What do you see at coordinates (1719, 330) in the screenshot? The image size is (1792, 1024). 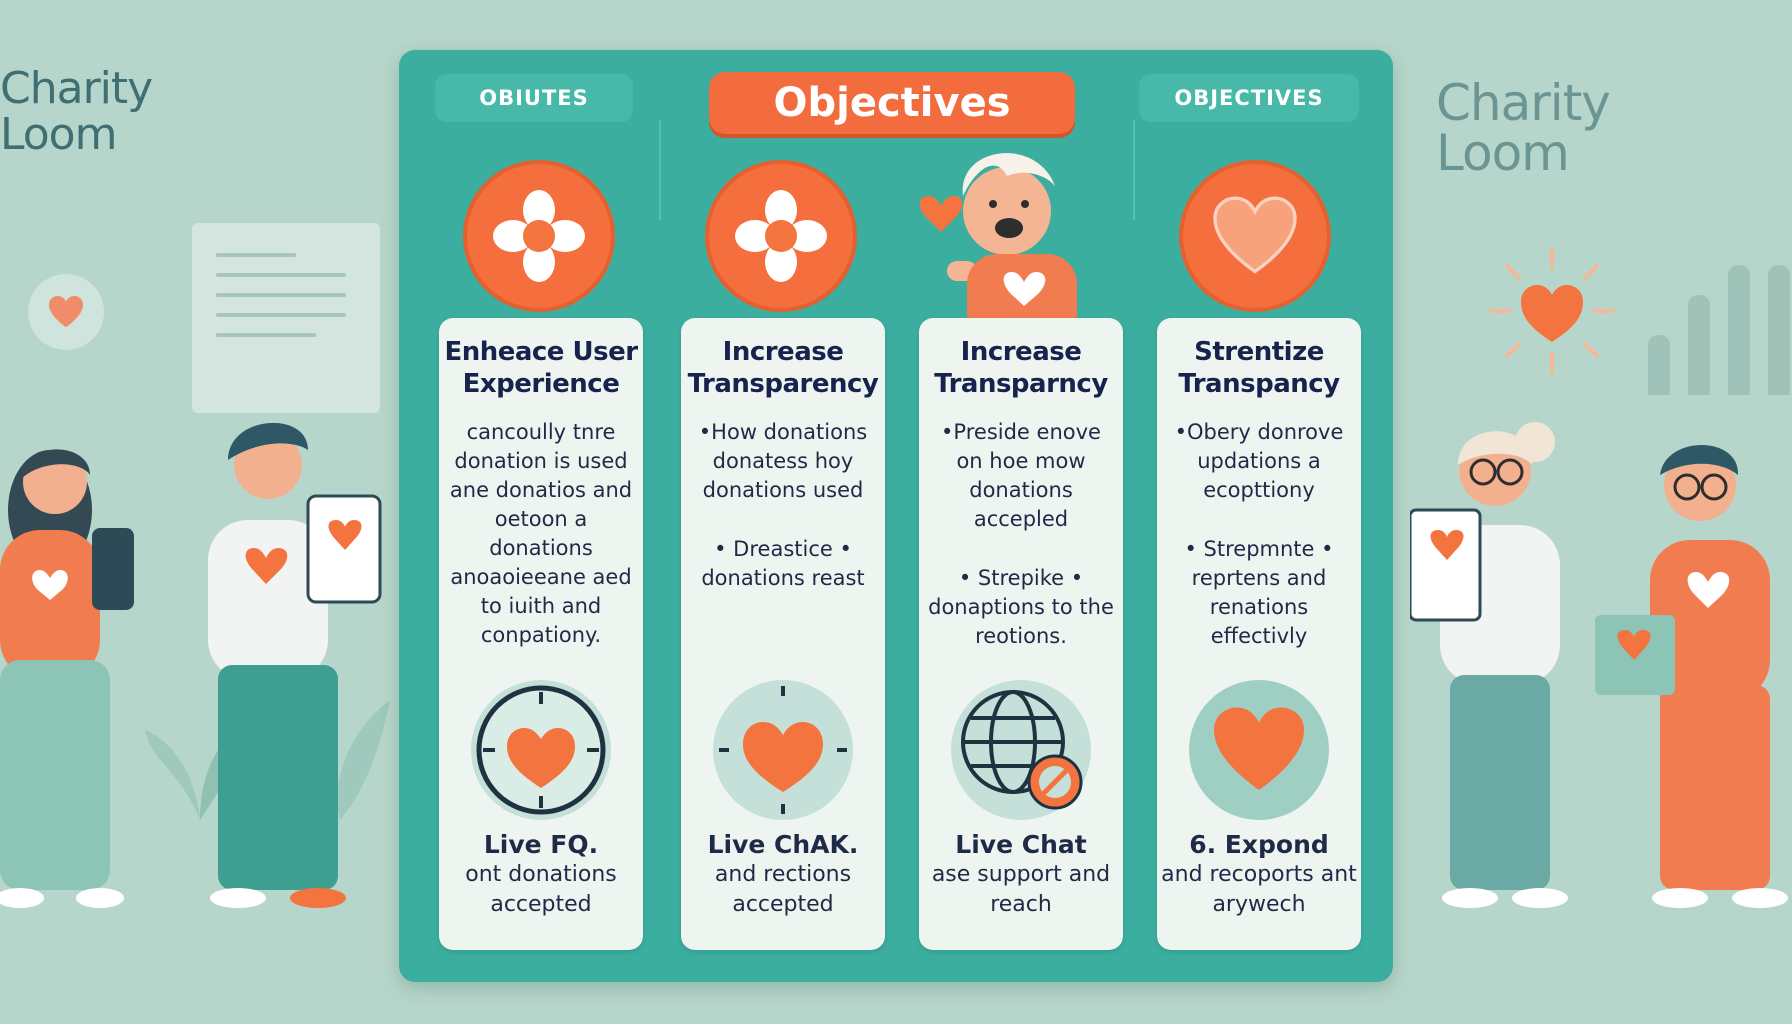 I see `background-bar-graphic` at bounding box center [1719, 330].